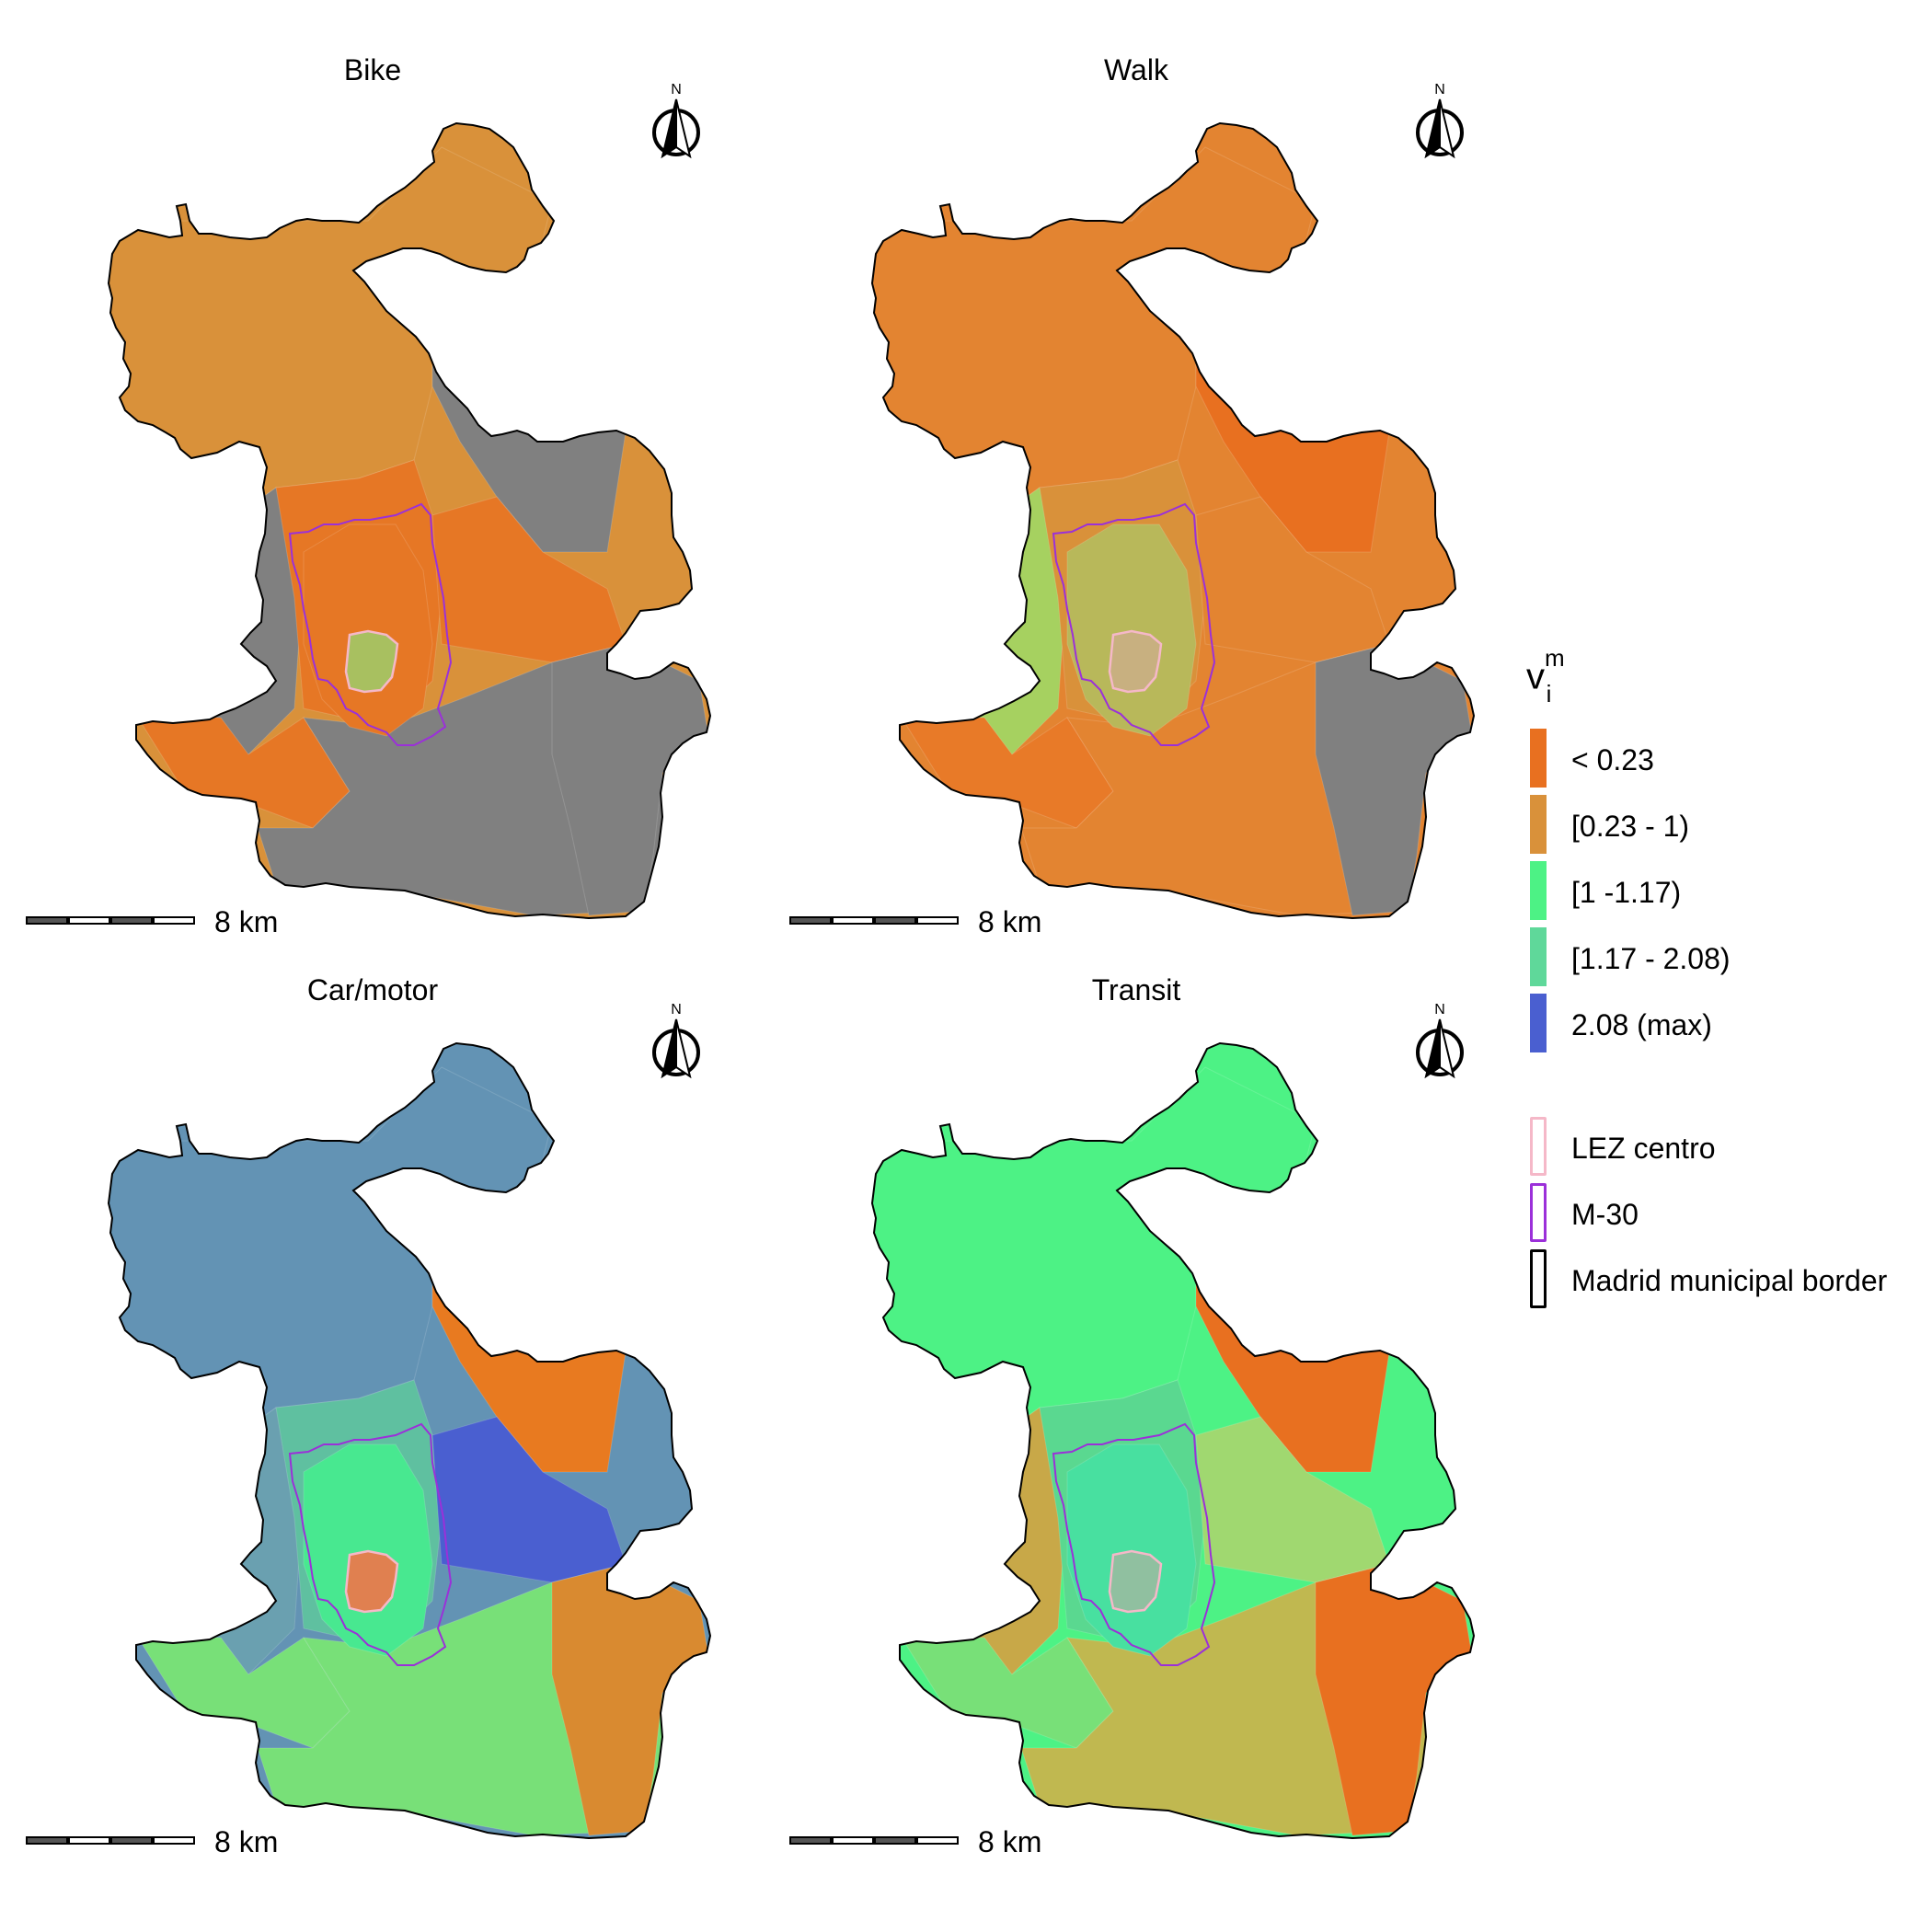  I want to click on legend-label: Madrid municipal border, so click(1729, 1280).